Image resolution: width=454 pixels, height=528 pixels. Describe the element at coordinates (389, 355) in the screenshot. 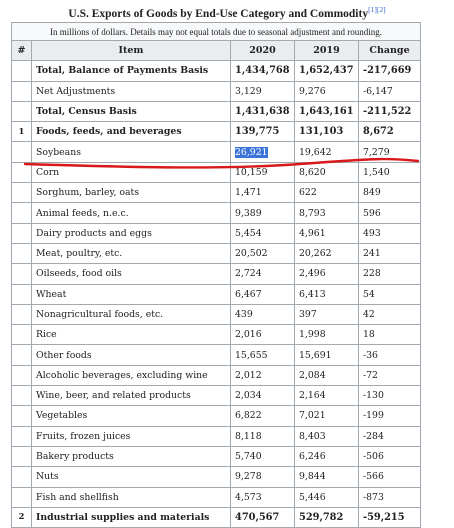

I see `row-change: -36` at that location.